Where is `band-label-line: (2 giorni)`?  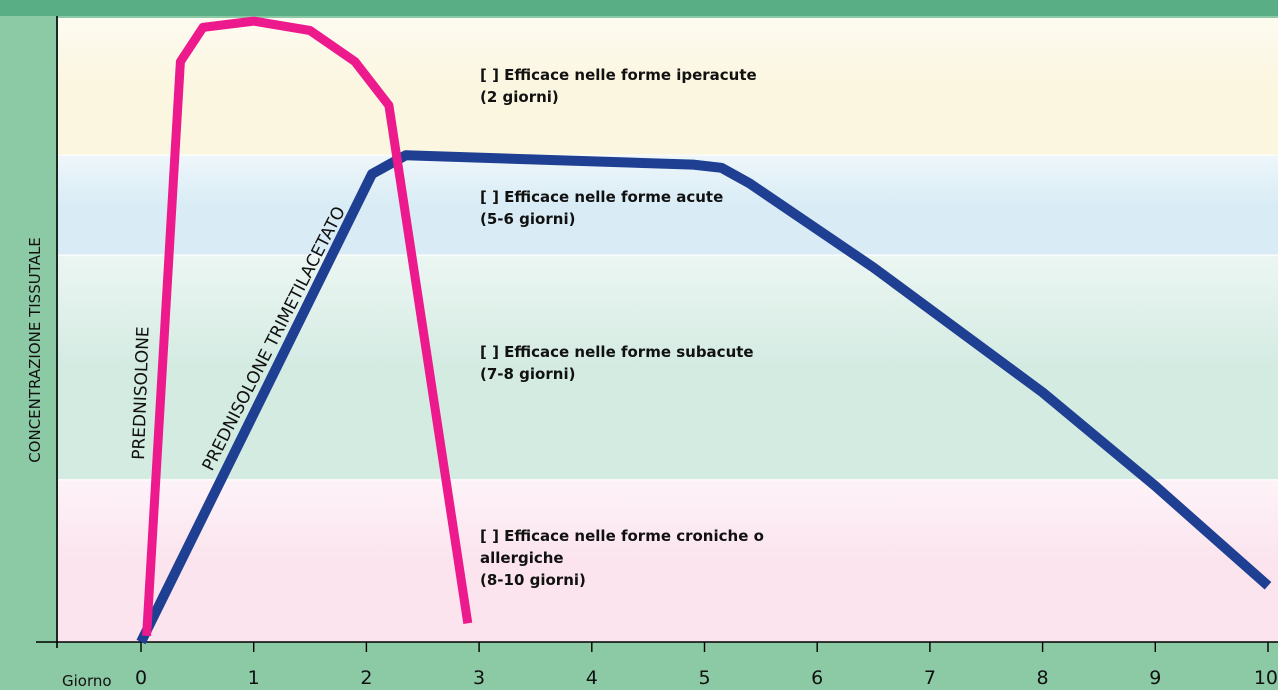
band-label-line: (2 giorni) is located at coordinates (519, 97).